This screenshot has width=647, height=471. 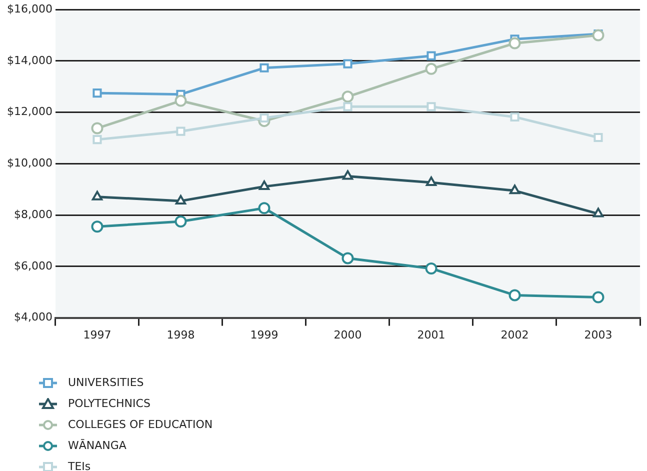 I want to click on legend-label: UNIVERSITIES, so click(x=106, y=382).